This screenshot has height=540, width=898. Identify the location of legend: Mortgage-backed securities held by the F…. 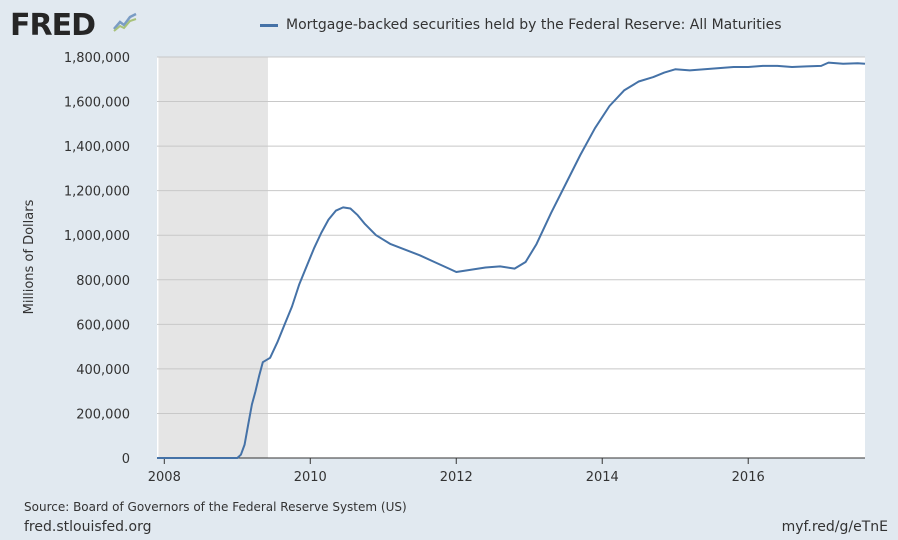
(521, 25).